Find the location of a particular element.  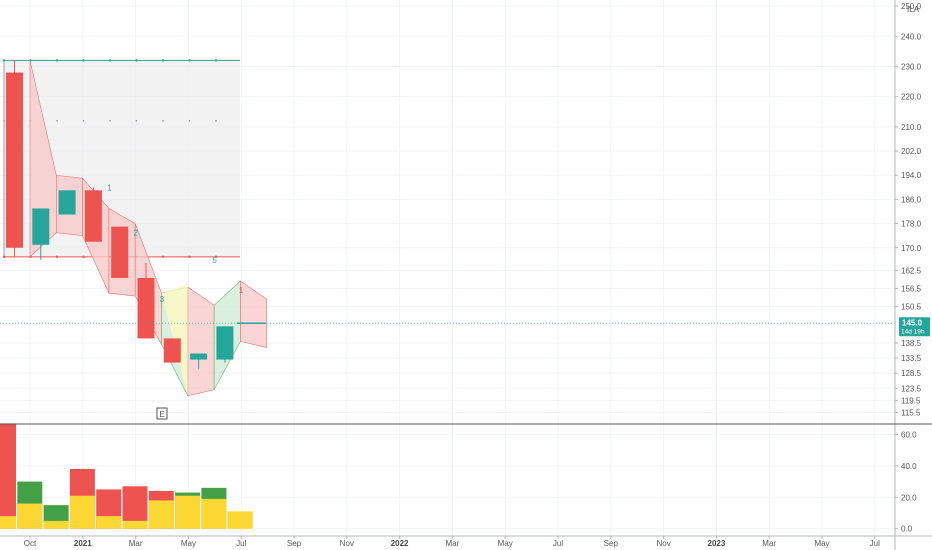

earnings-marker is located at coordinates (162, 413).